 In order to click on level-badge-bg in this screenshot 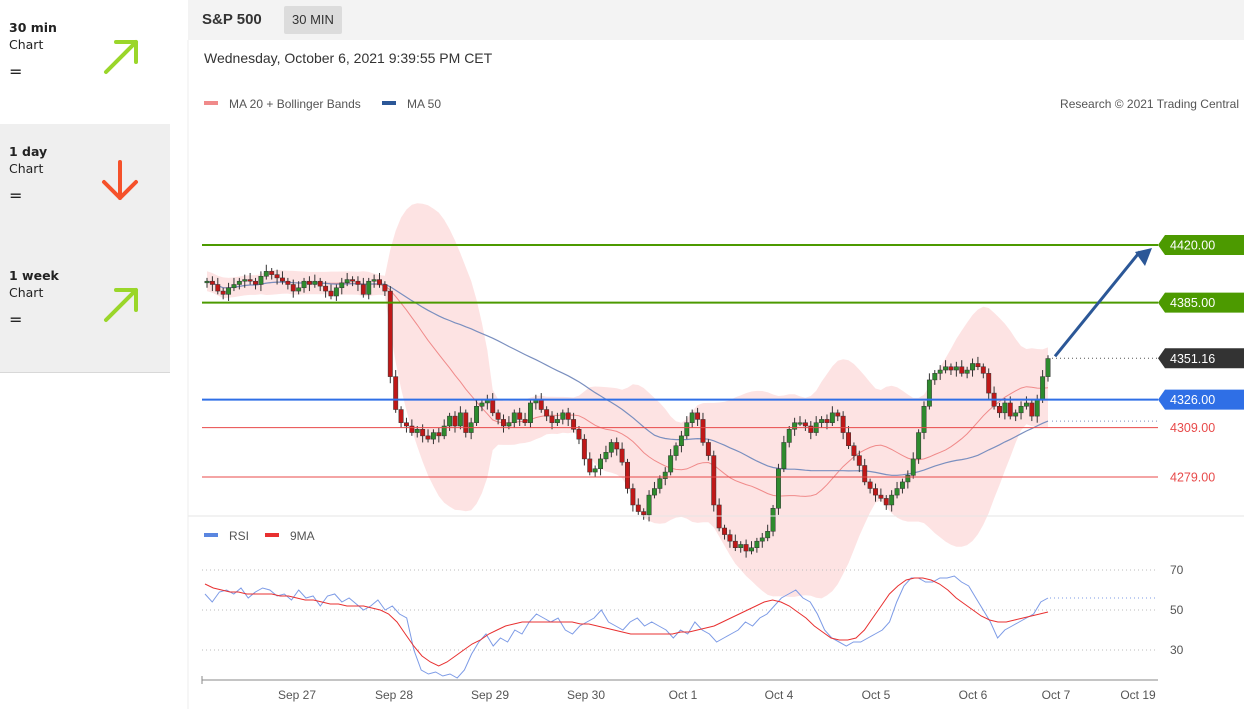, I will do `click(1201, 399)`.